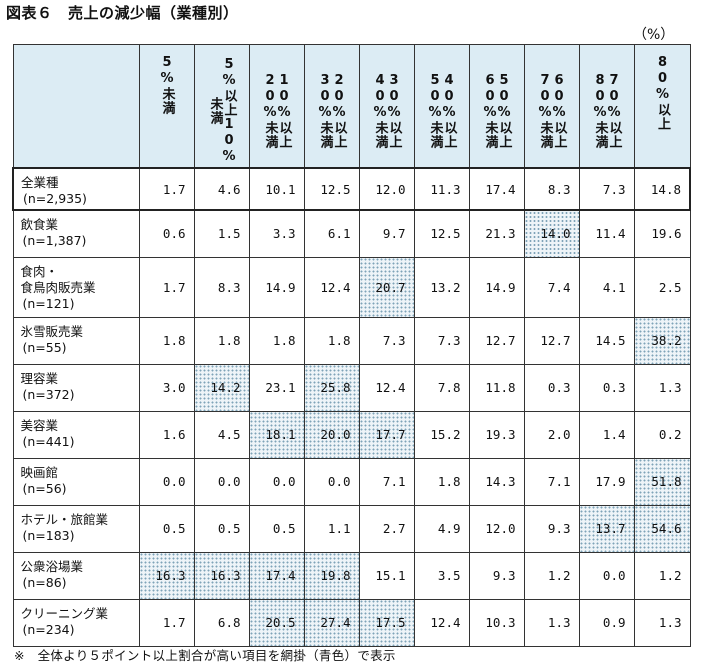  What do you see at coordinates (441, 106) in the screenshot?
I see `column-header: 40%以上50%未満` at bounding box center [441, 106].